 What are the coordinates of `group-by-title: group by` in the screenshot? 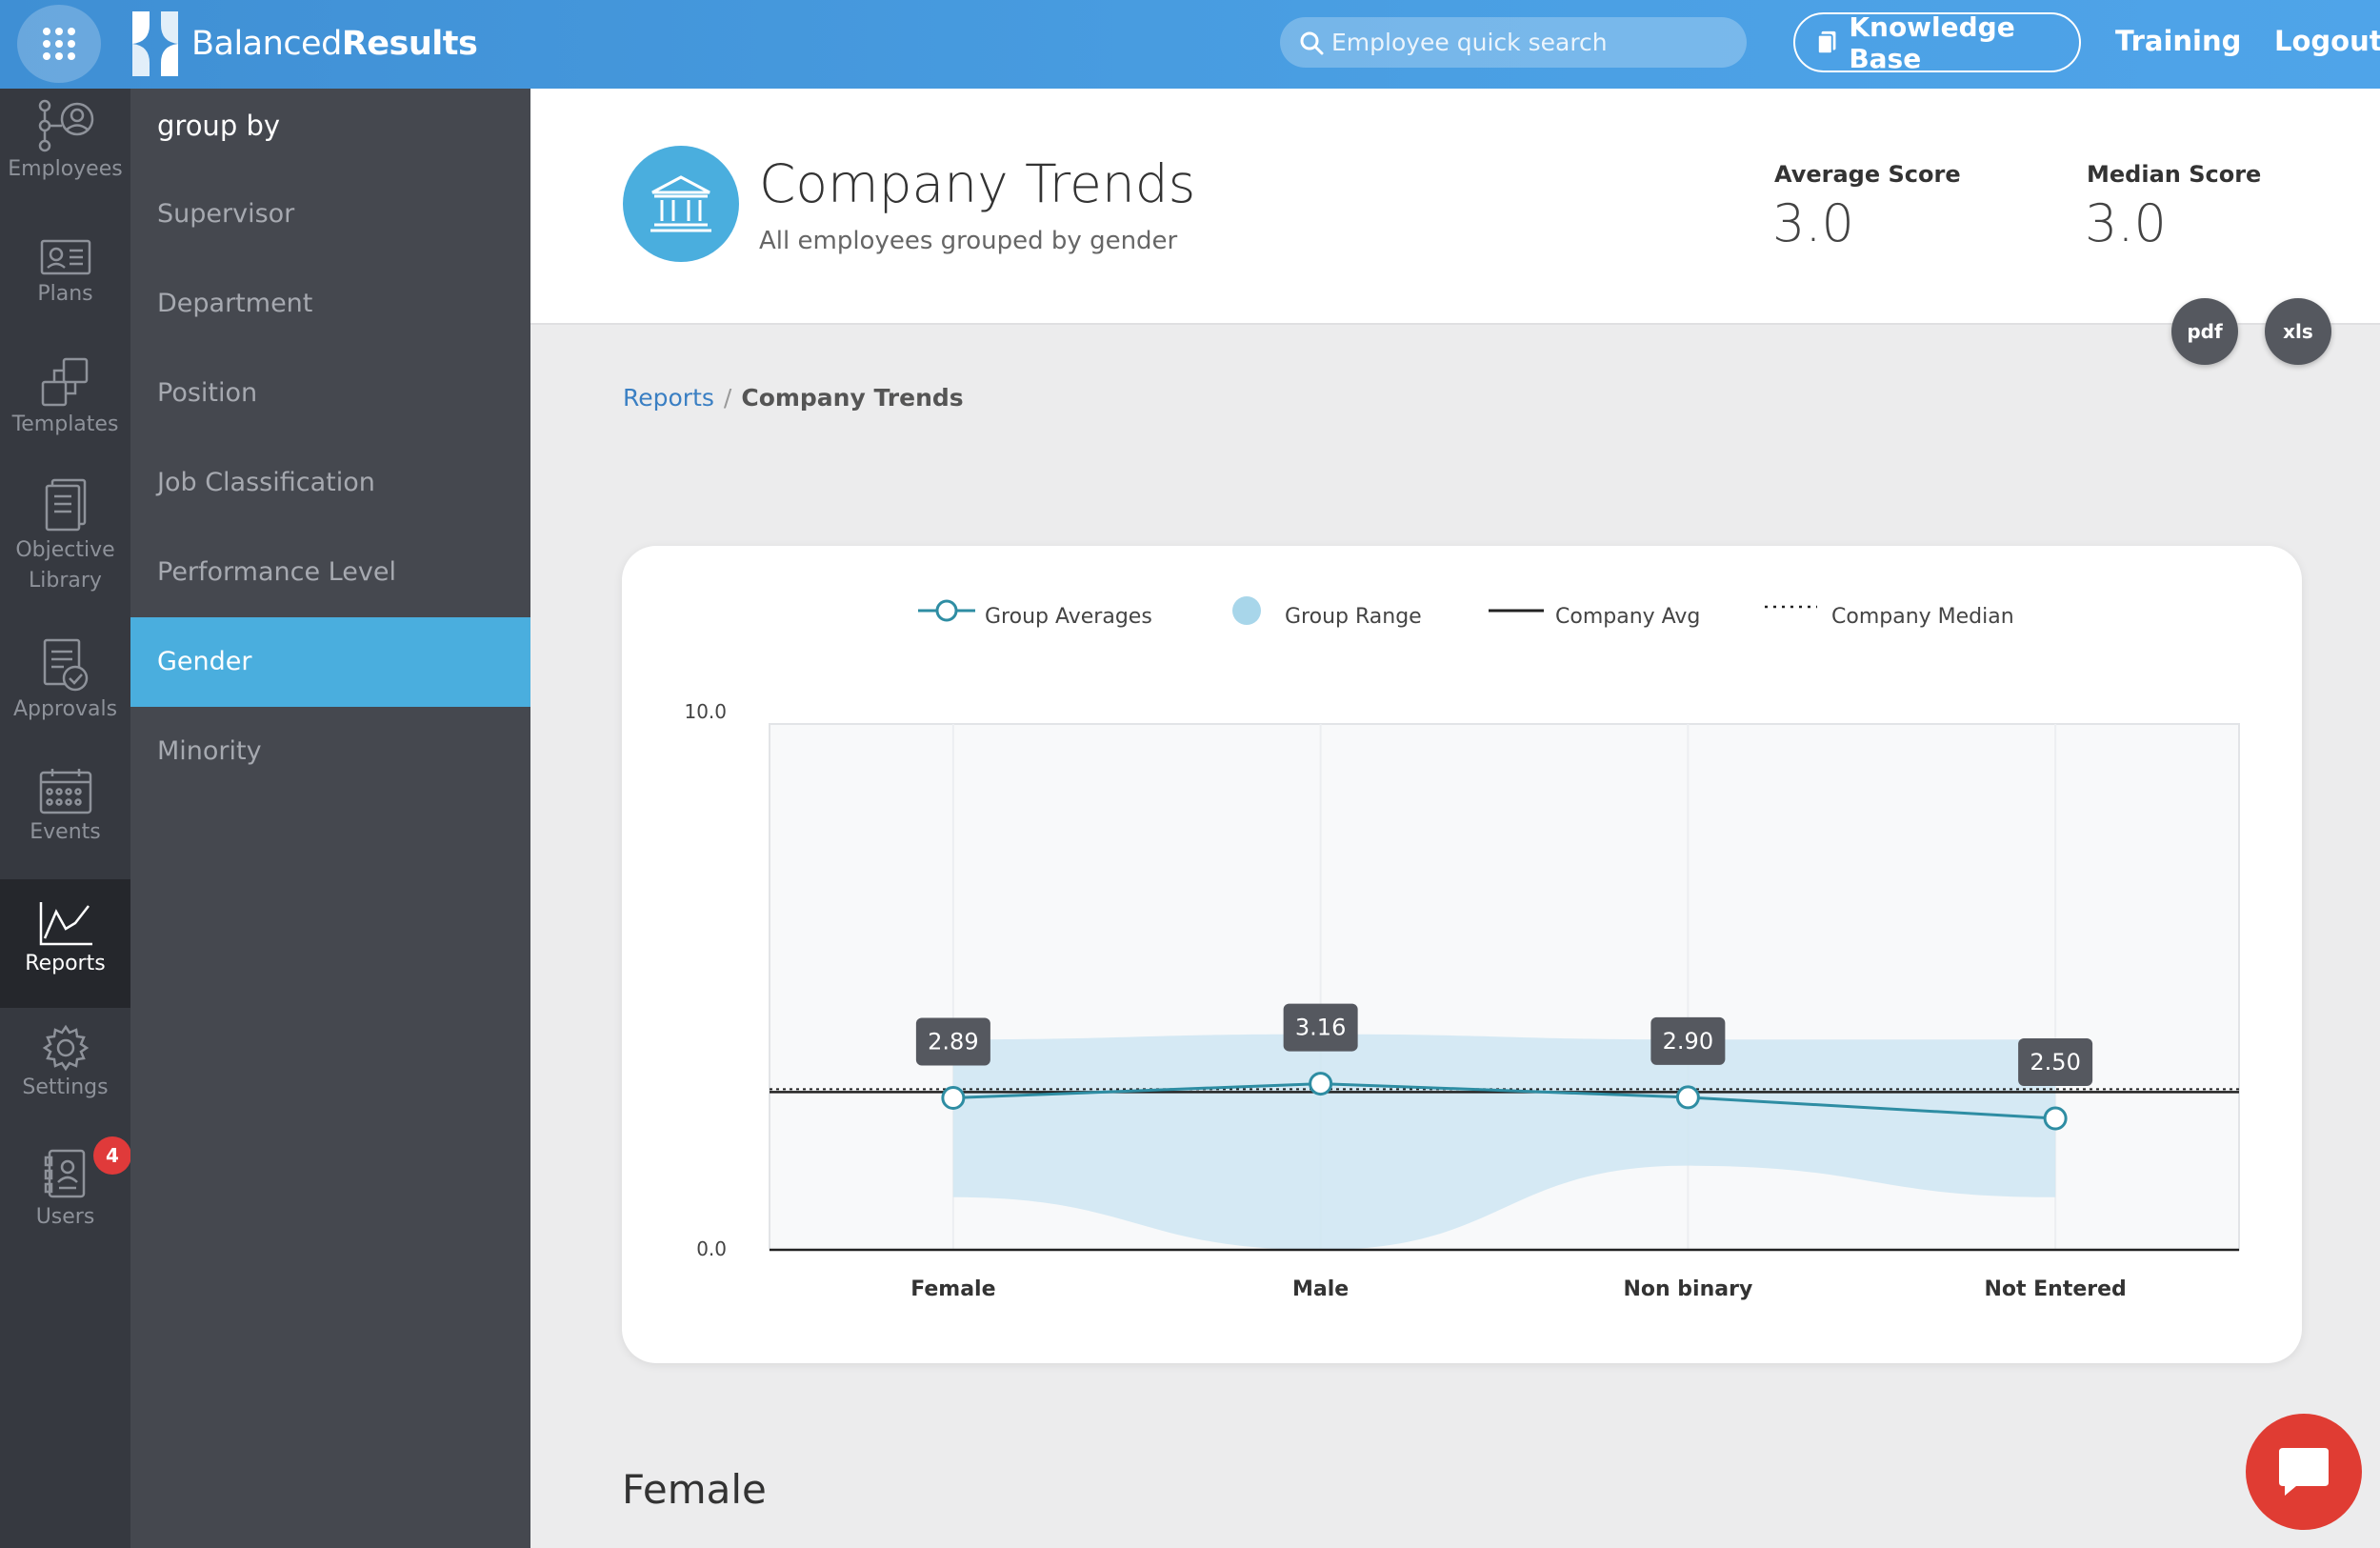 It's located at (219, 126).